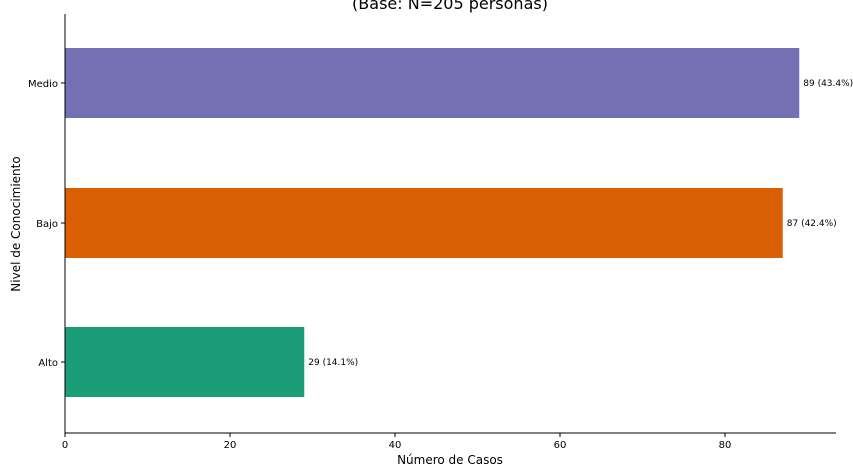 The width and height of the screenshot is (853, 464). I want to click on bar-bajo, so click(424, 223).